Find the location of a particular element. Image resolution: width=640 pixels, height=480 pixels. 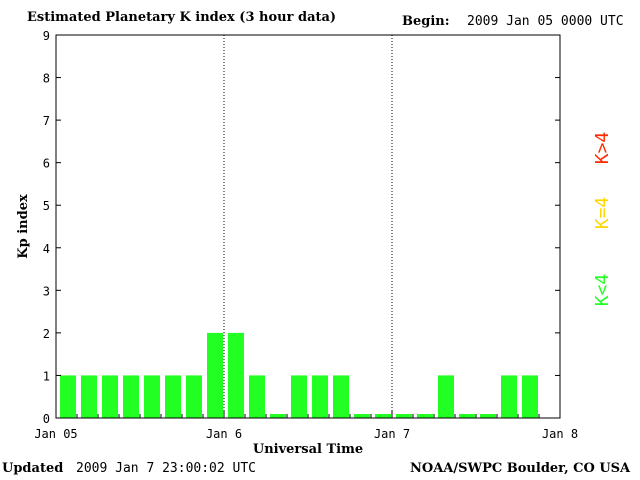

y-tick-label: 9 is located at coordinates (46, 36).